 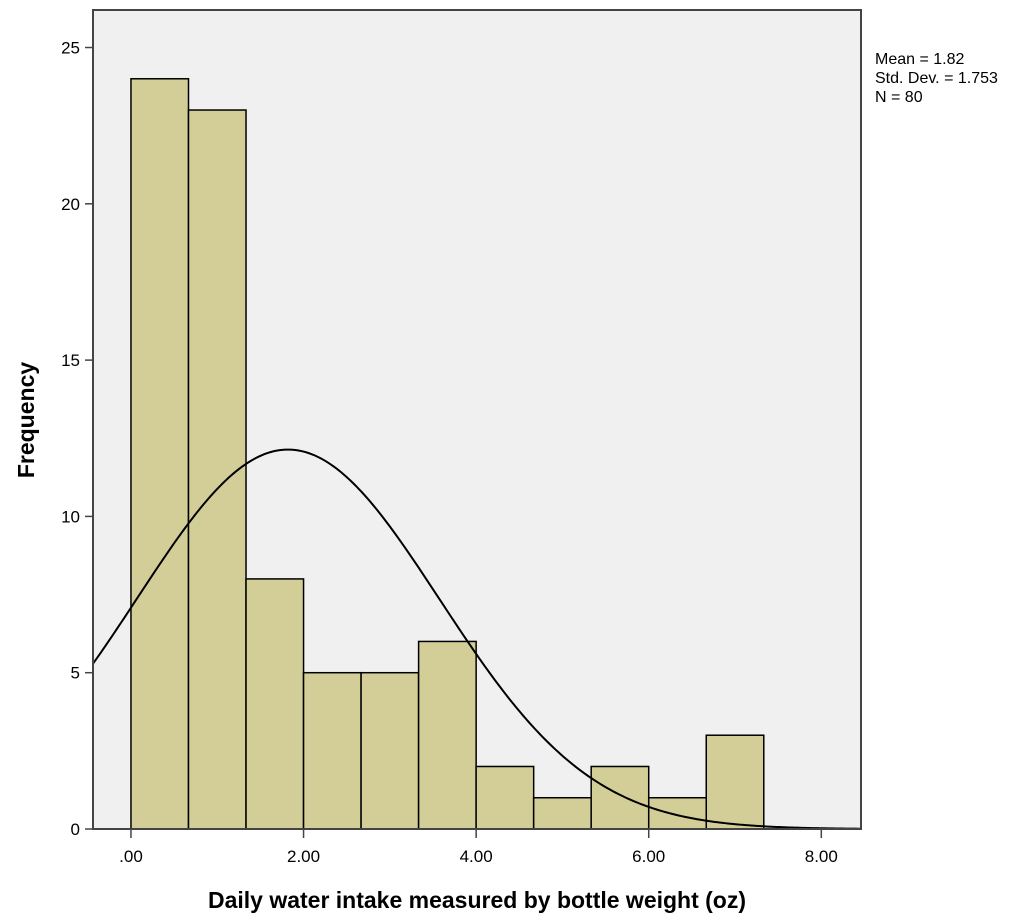 What do you see at coordinates (899, 97) in the screenshot?
I see `stats-n: N = 80` at bounding box center [899, 97].